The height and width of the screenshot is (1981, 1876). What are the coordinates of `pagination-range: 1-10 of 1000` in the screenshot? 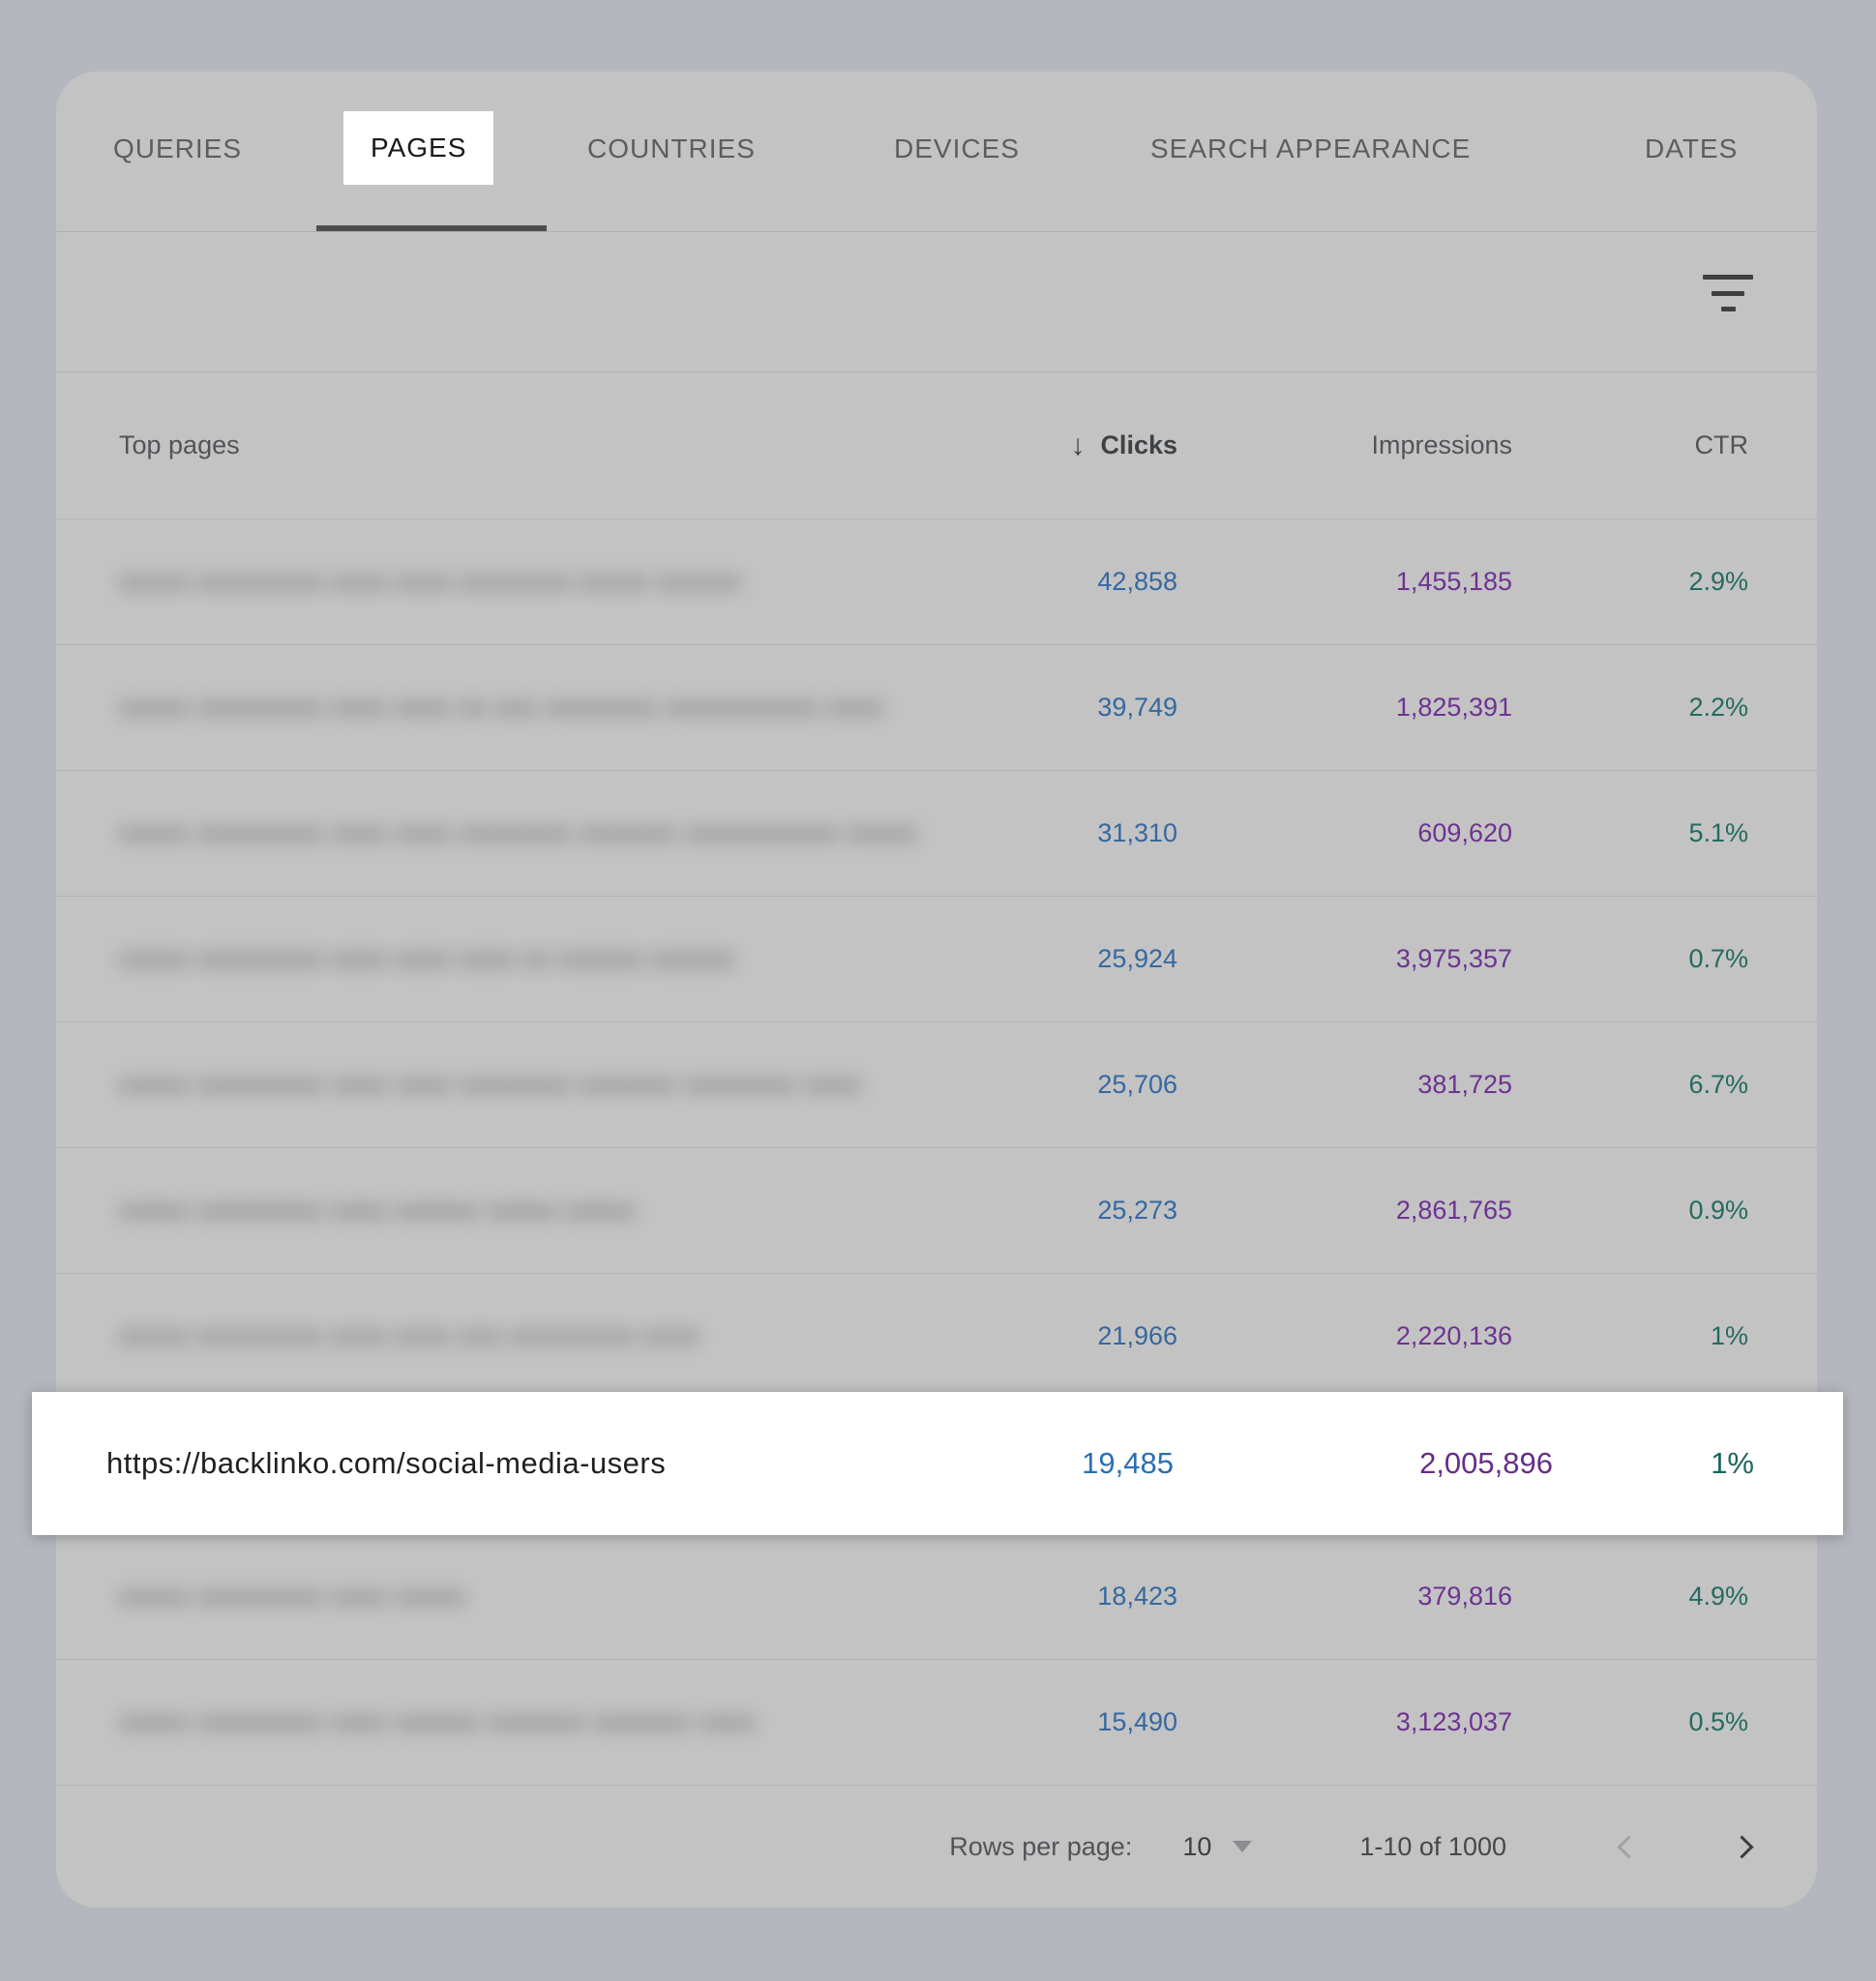 It's located at (1432, 1846).